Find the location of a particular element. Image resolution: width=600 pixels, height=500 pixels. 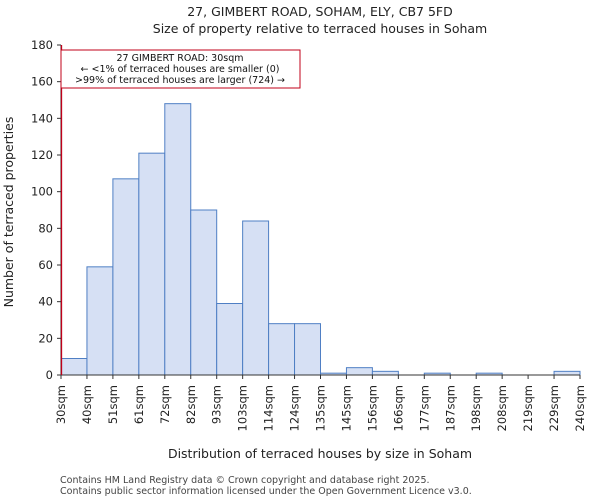

x-tick-label: 187sqm is located at coordinates (450, 408).